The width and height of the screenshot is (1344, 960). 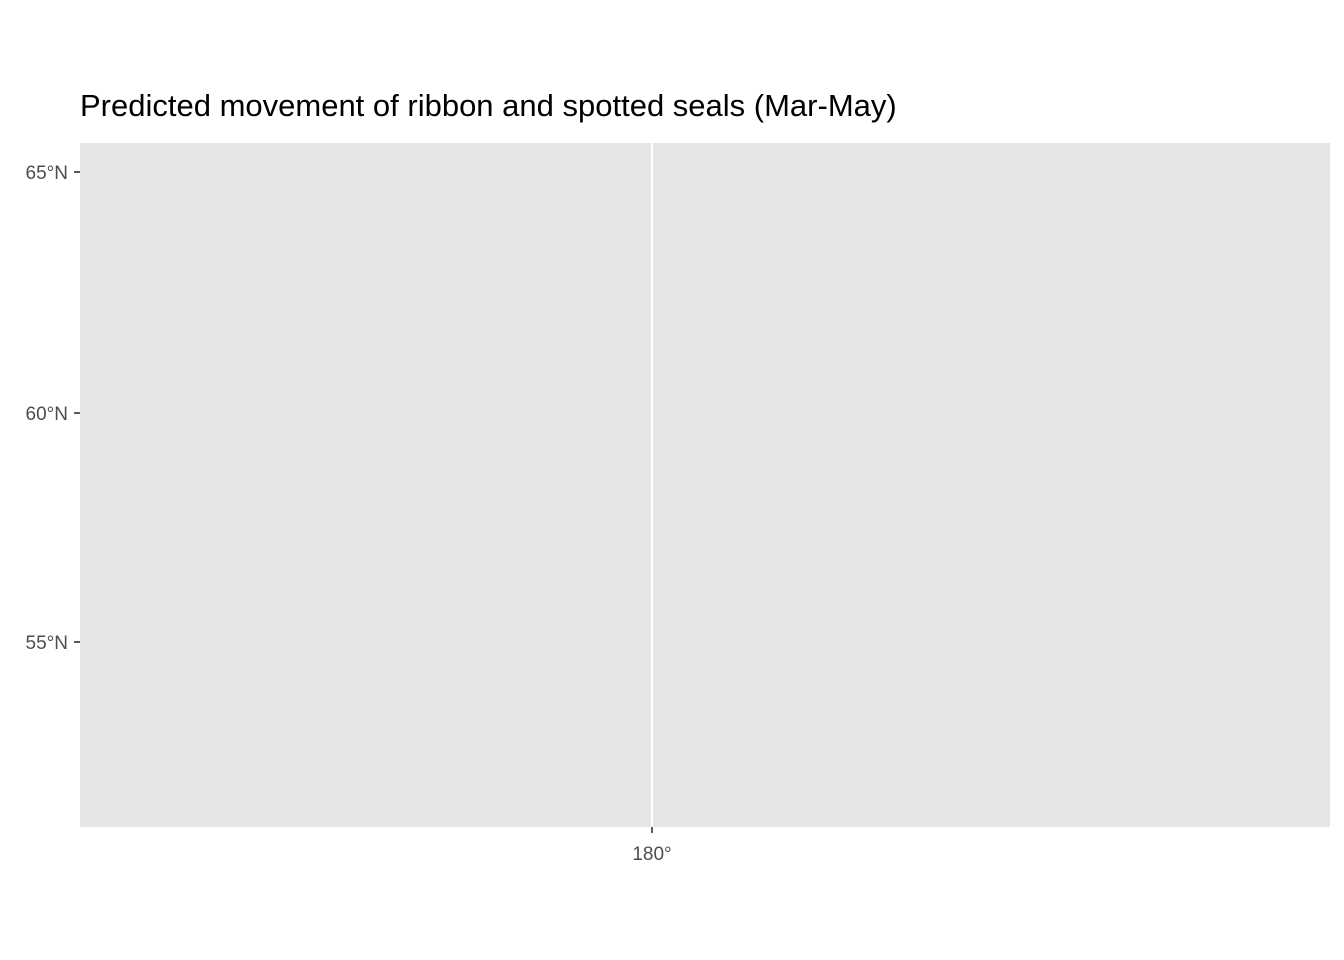 I want to click on y-tick-label: 65°N, so click(x=47, y=173).